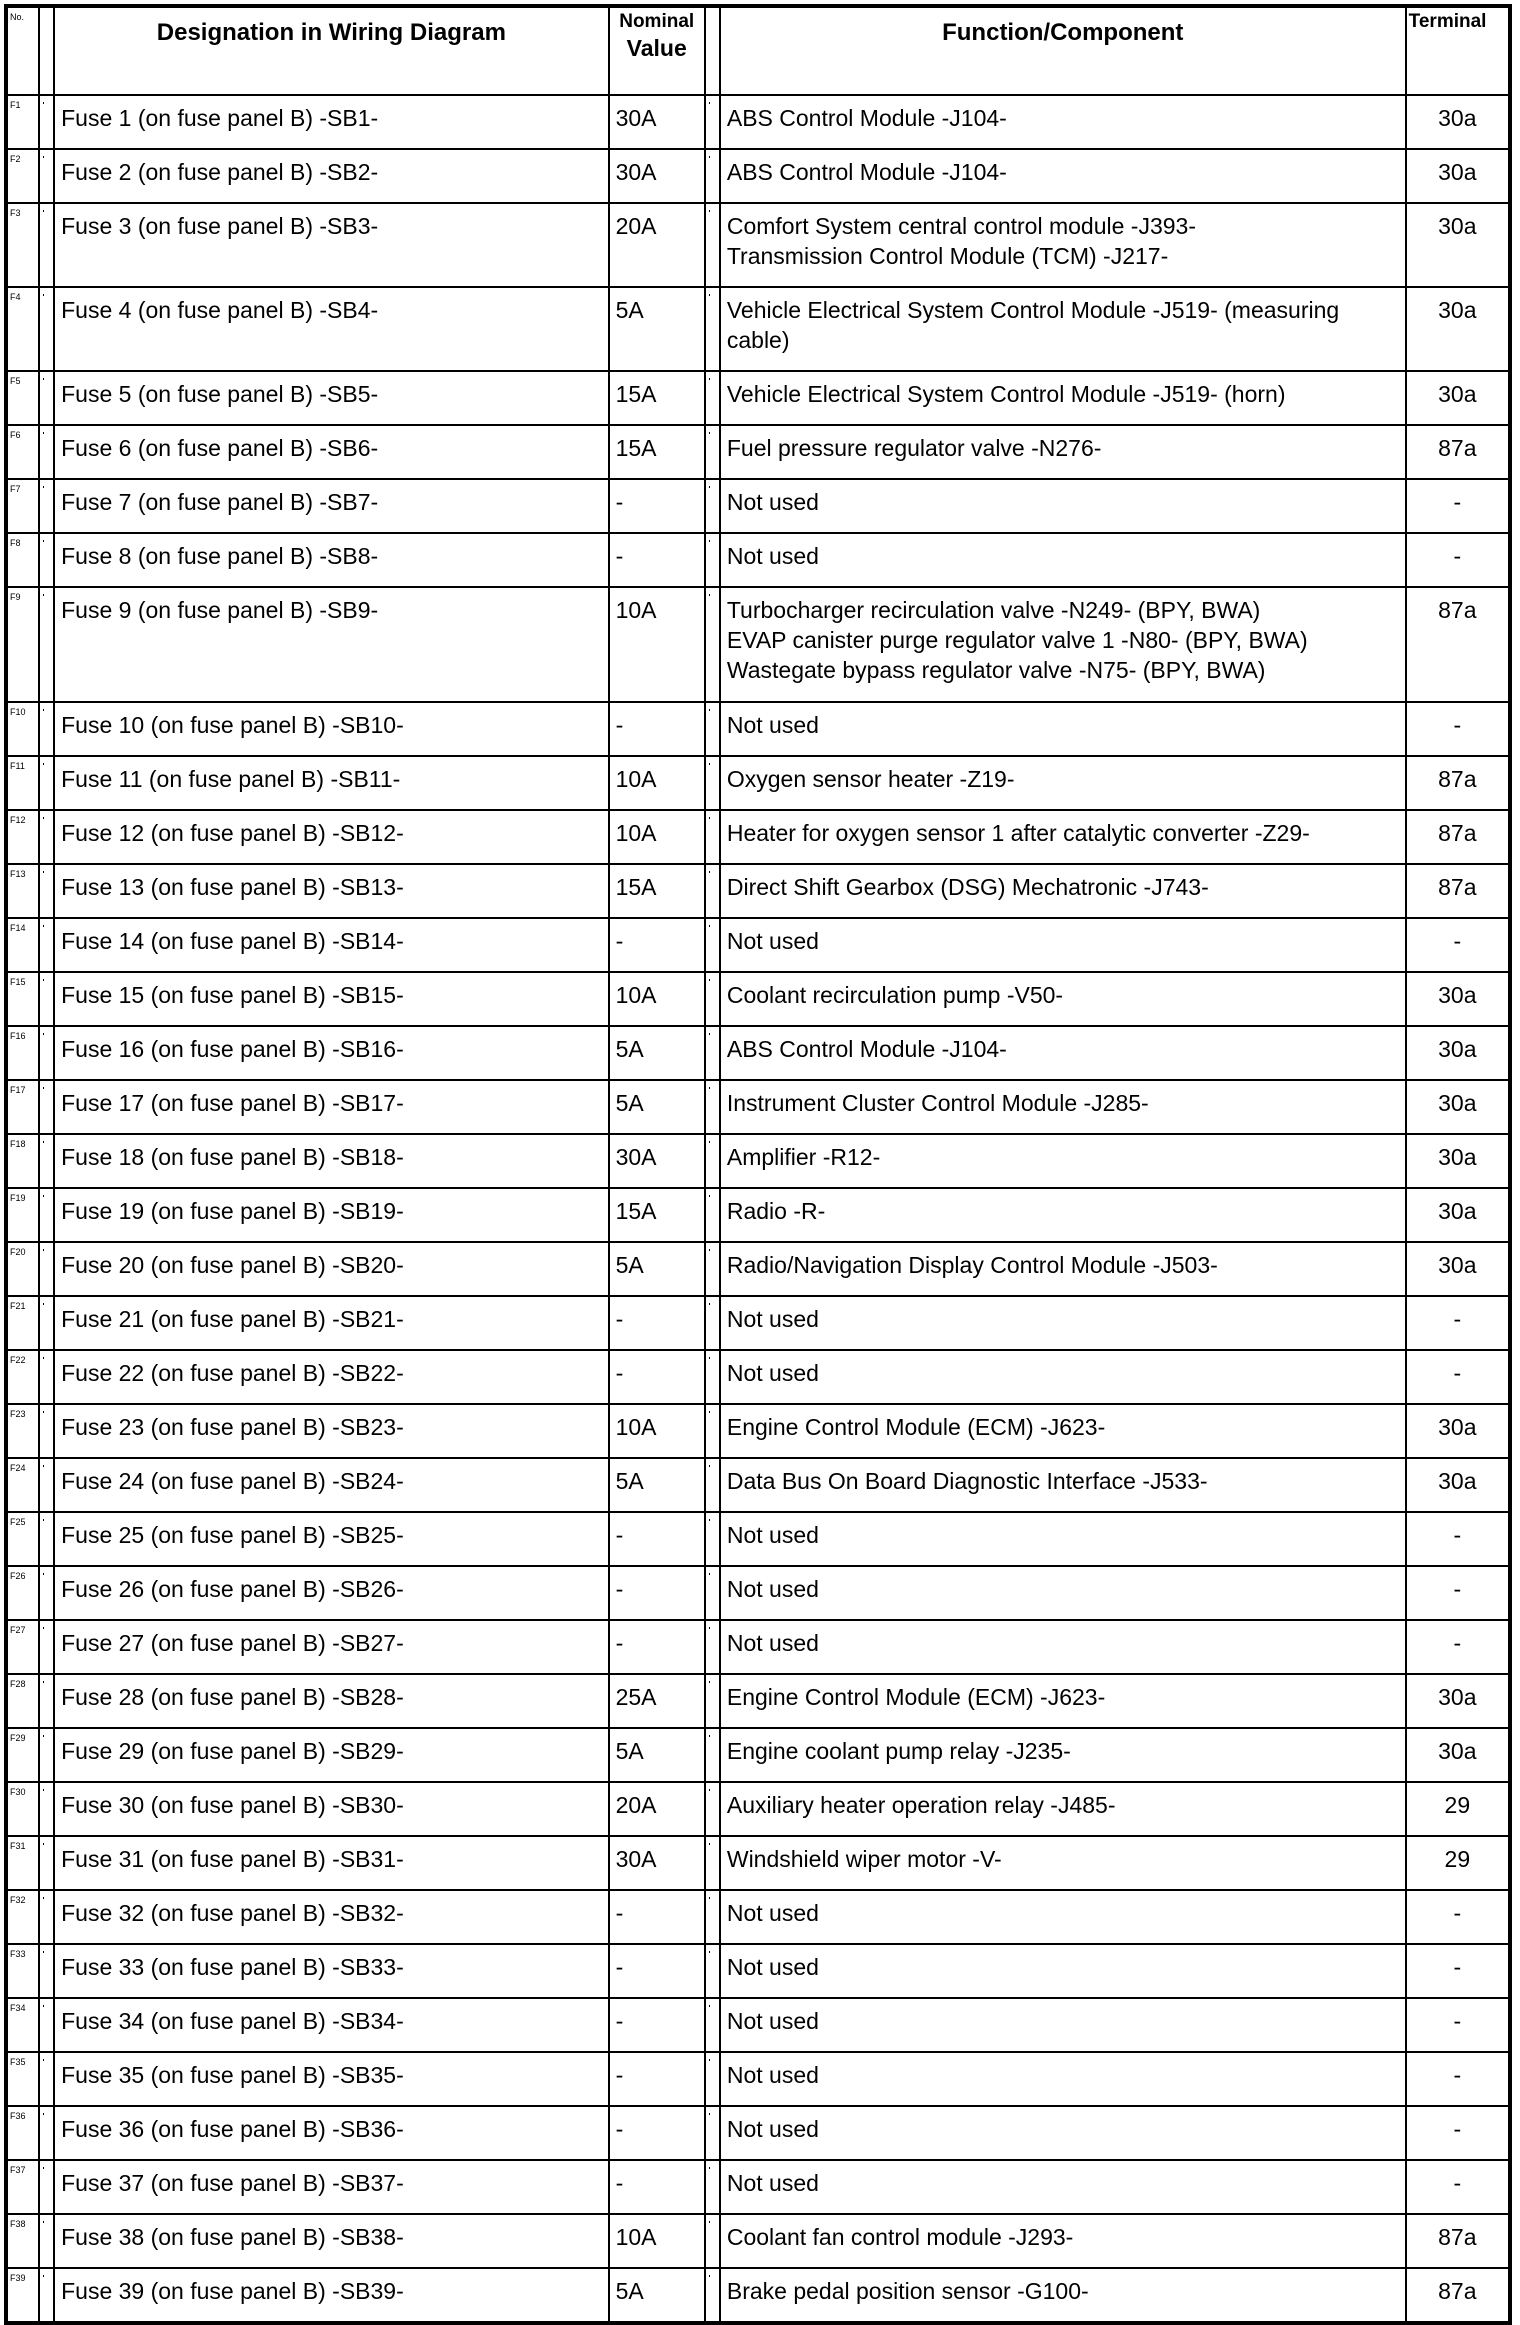  What do you see at coordinates (331, 1431) in the screenshot?
I see `designation-cell: Fuse 23 (on fuse panel B) -SB23-` at bounding box center [331, 1431].